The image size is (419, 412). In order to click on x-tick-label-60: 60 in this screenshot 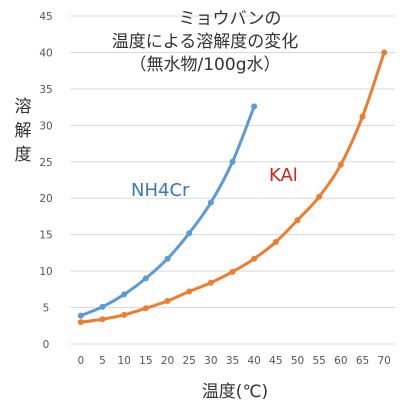, I will do `click(340, 361)`.